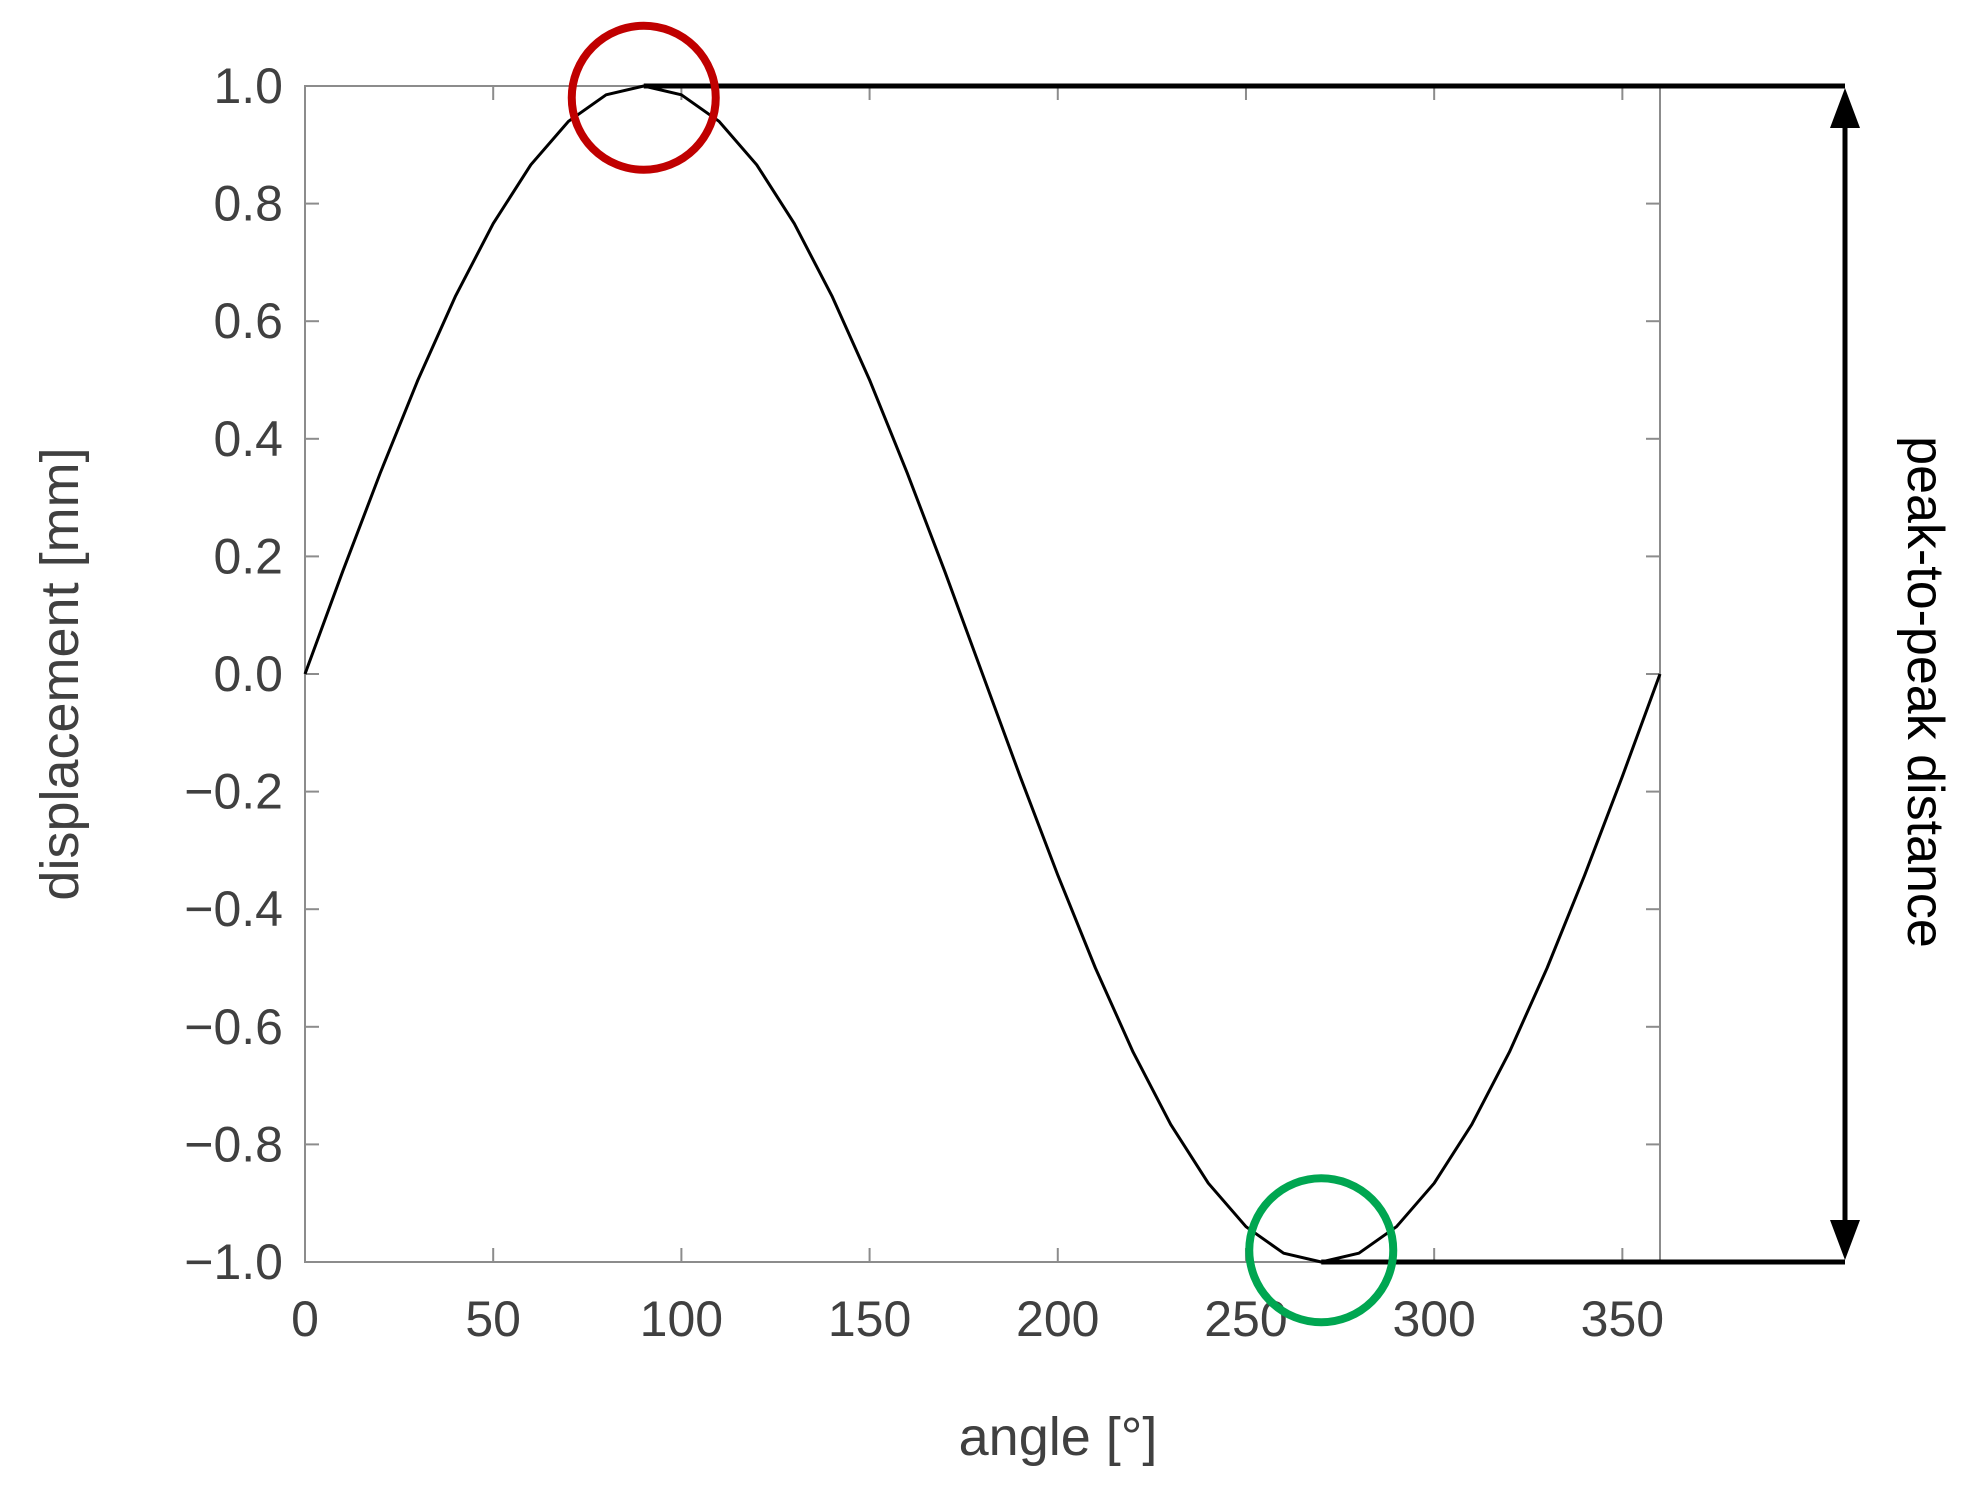 Image resolution: width=1975 pixels, height=1497 pixels. What do you see at coordinates (1057, 1319) in the screenshot?
I see `x-tick-label: 200` at bounding box center [1057, 1319].